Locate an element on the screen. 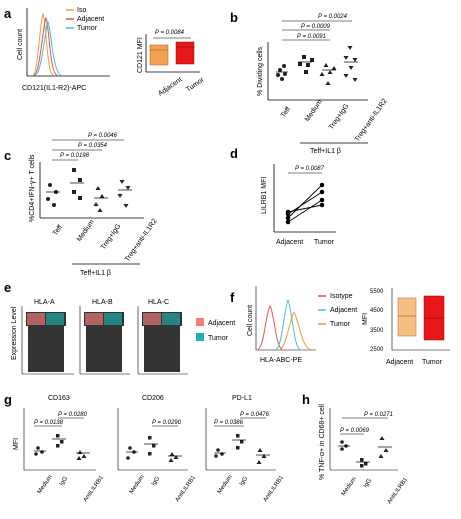  legend-tumor: Tumor is located at coordinates (87, 28).